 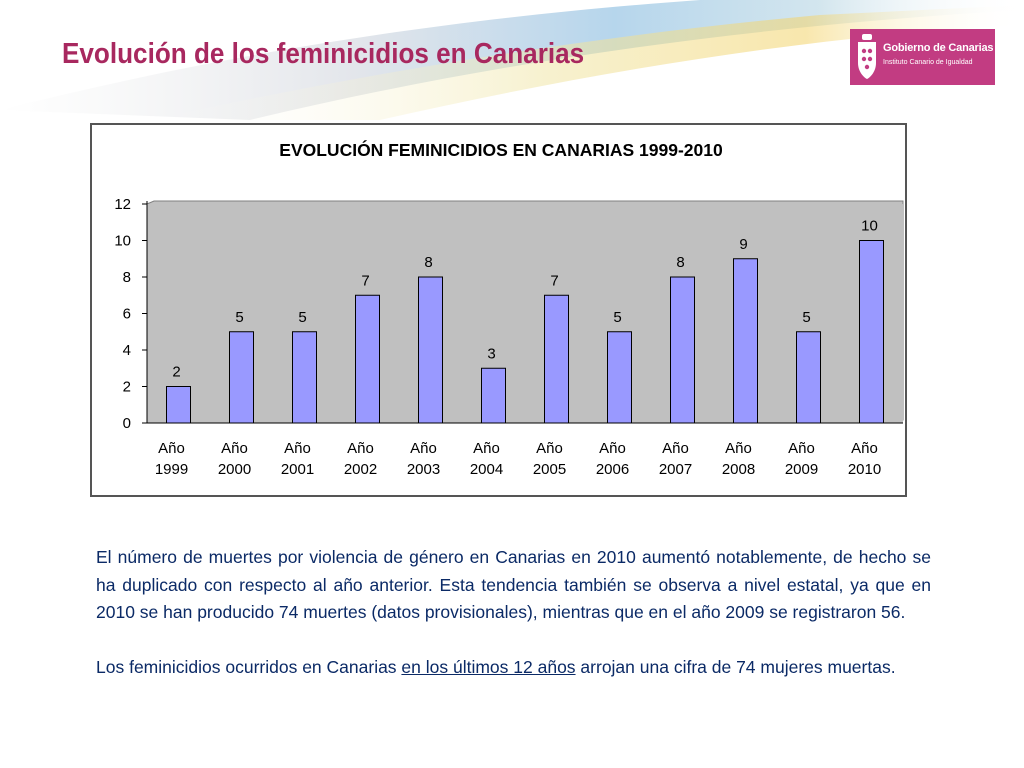 What do you see at coordinates (127, 350) in the screenshot?
I see `y-tick-label: 4` at bounding box center [127, 350].